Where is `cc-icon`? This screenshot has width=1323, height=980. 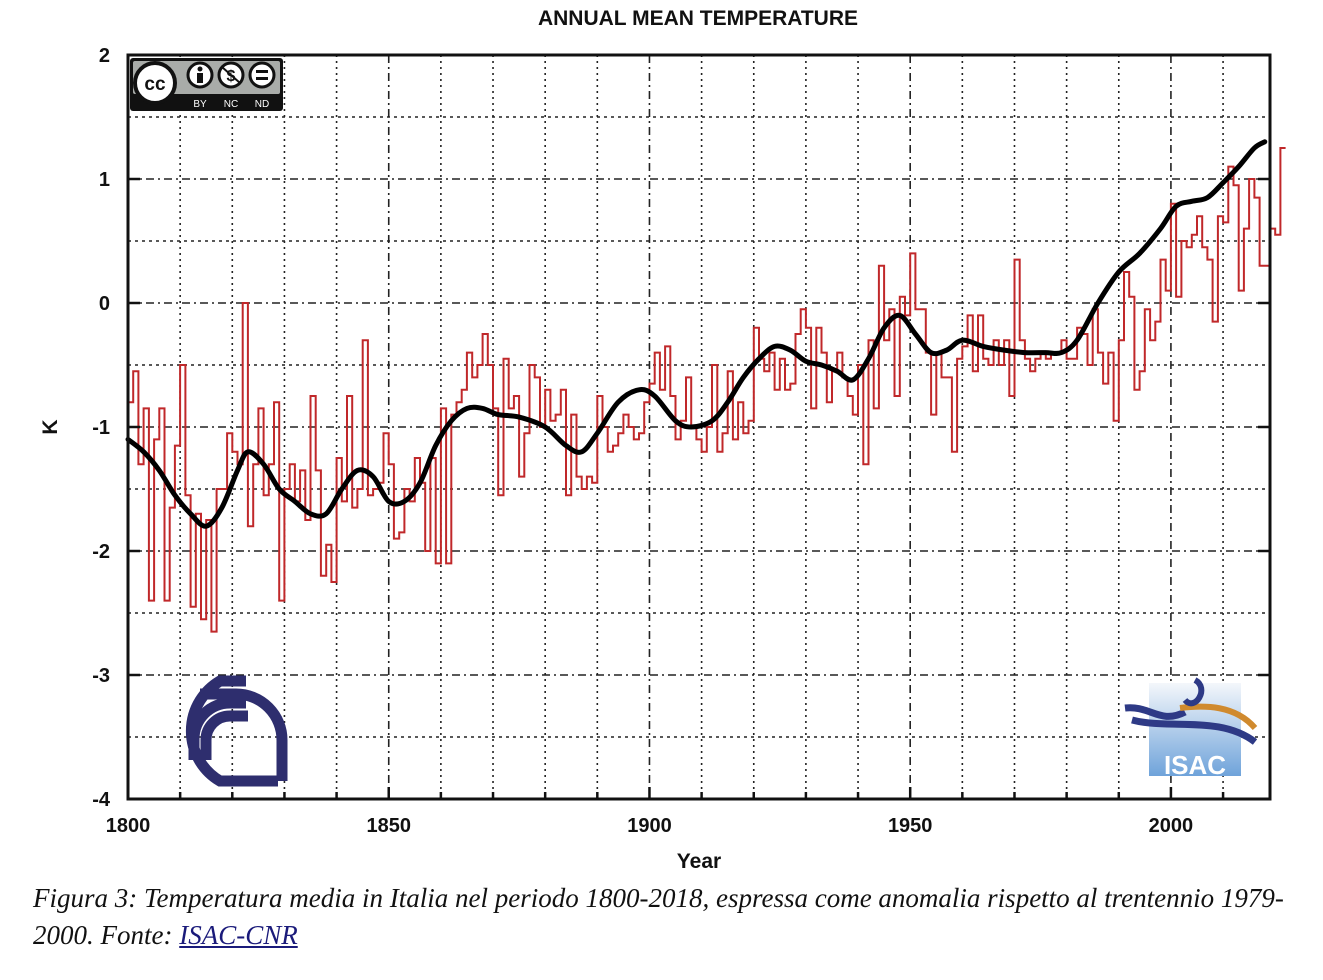
cc-icon is located at coordinates (155, 83).